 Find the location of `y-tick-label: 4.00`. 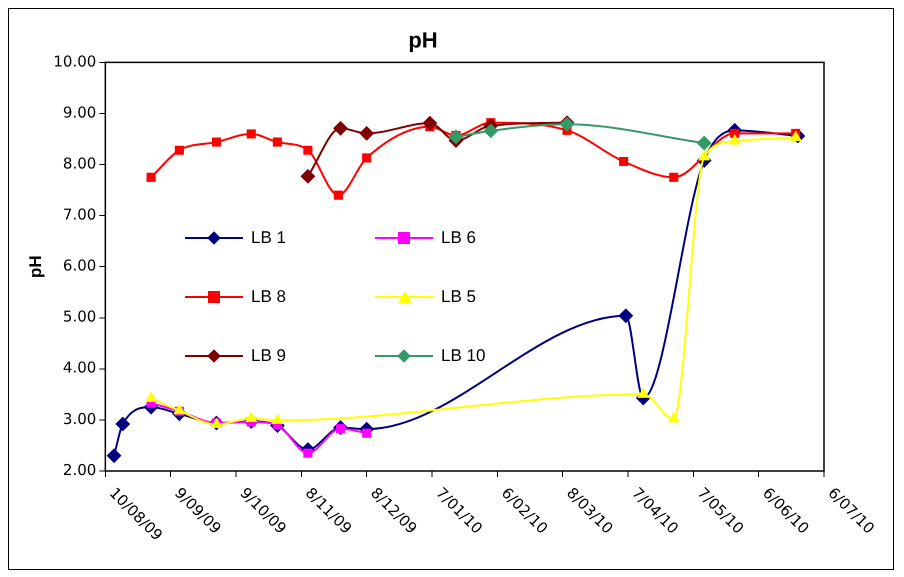

y-tick-label: 4.00 is located at coordinates (79, 367).